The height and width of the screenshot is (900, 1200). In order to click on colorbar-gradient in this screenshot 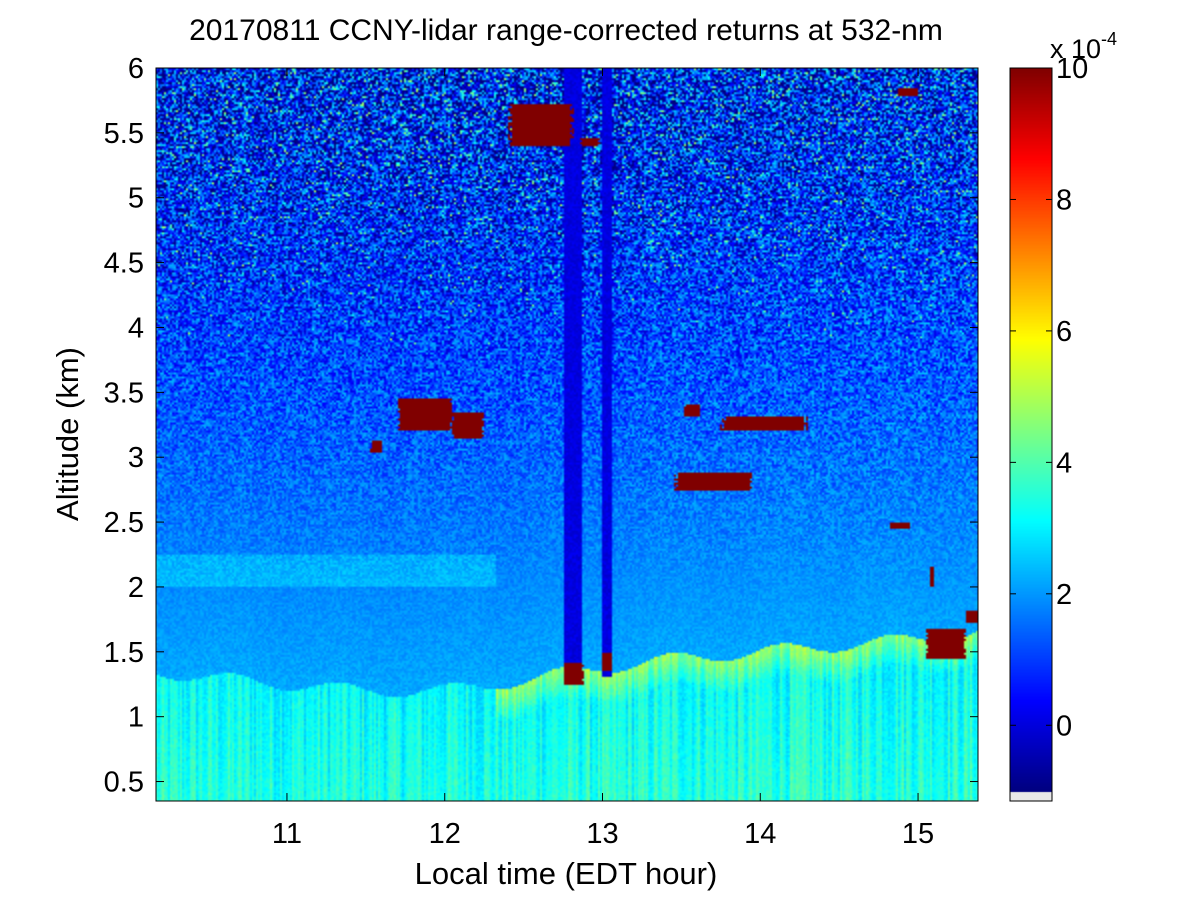, I will do `click(1031, 434)`.